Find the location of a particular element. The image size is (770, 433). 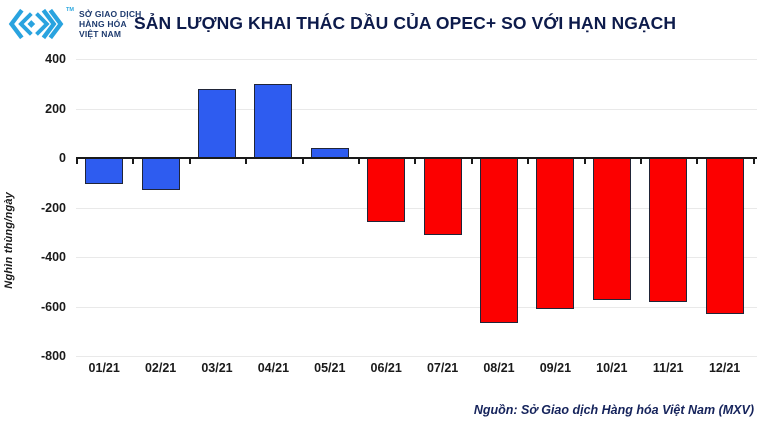

y-tick-label--400: -400 is located at coordinates (53, 257).